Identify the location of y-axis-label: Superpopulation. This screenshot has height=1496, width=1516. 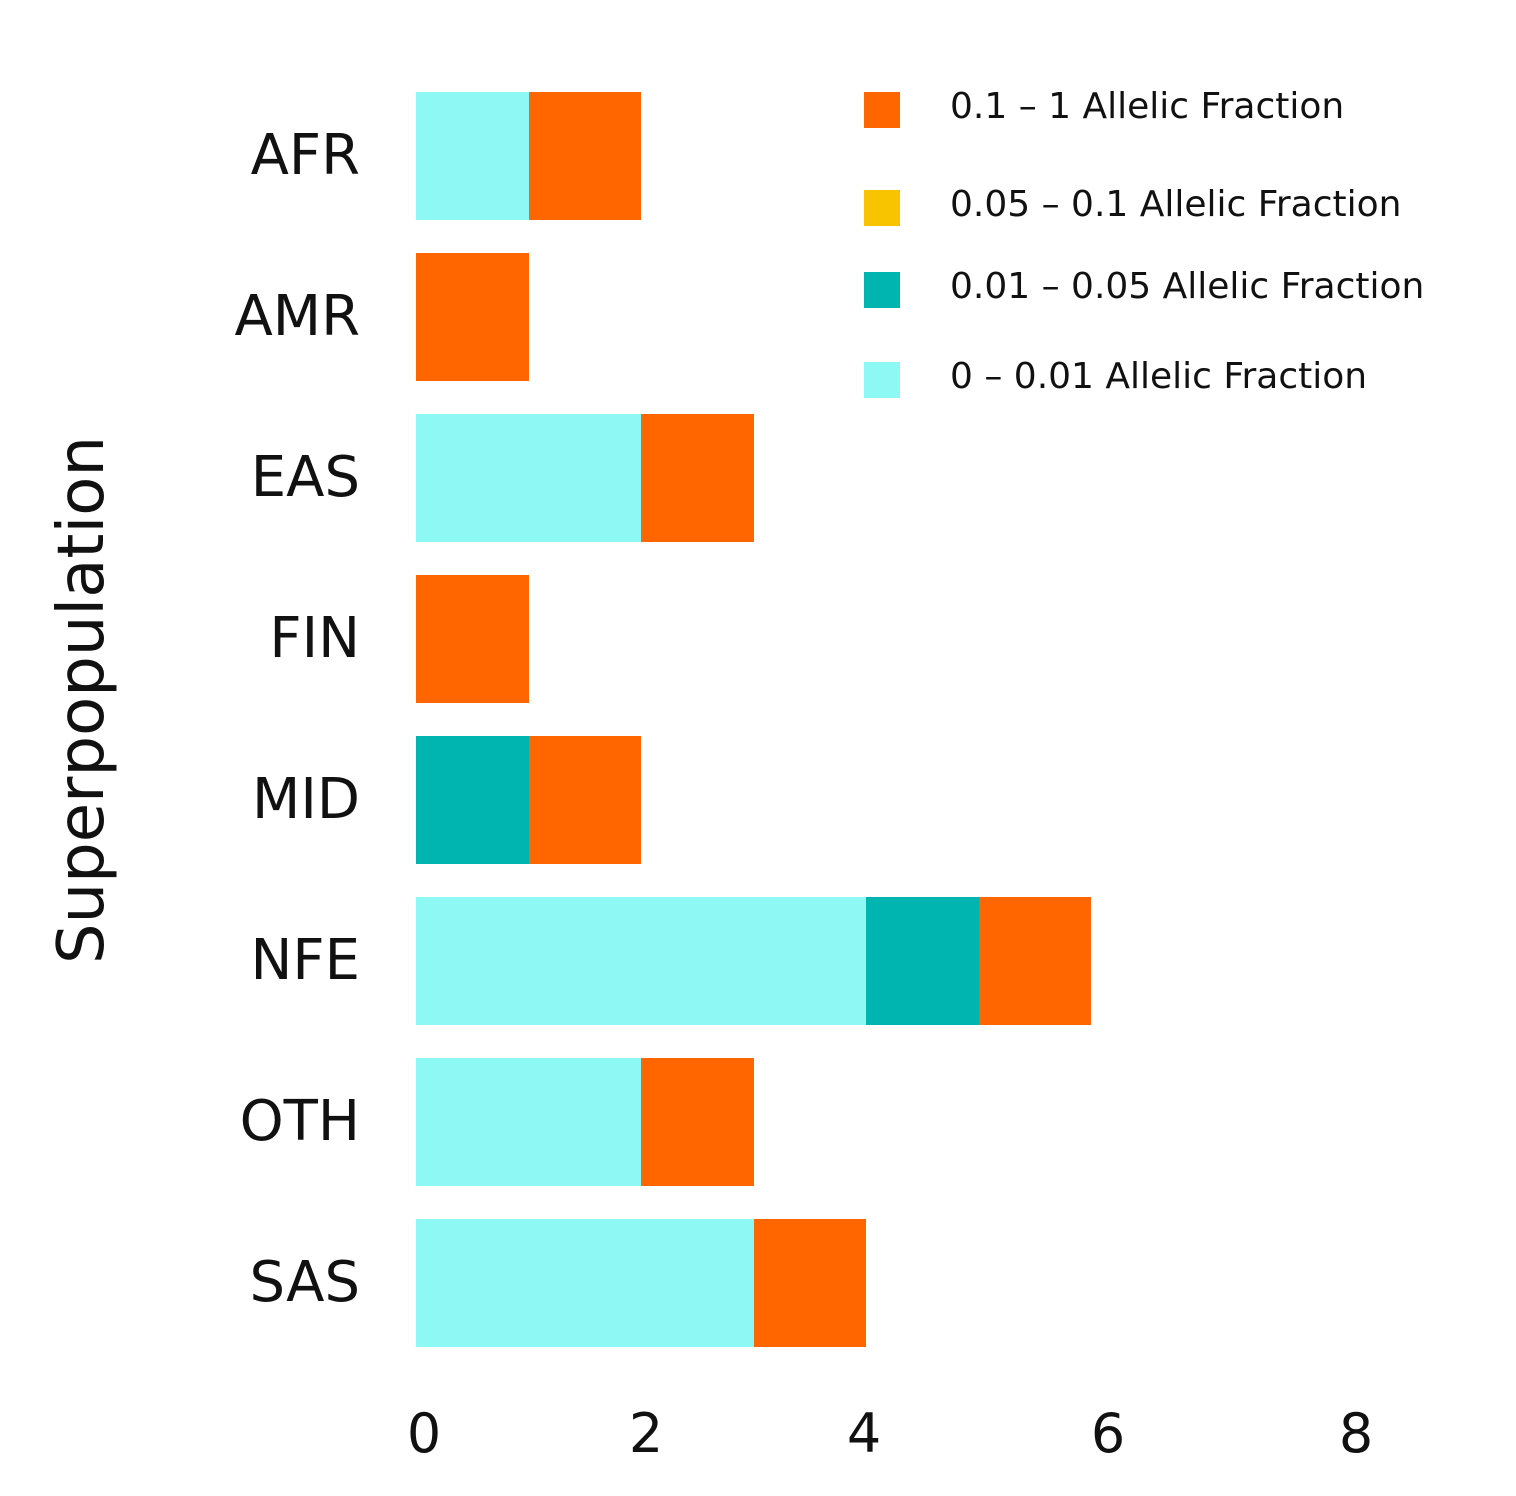
(82, 700).